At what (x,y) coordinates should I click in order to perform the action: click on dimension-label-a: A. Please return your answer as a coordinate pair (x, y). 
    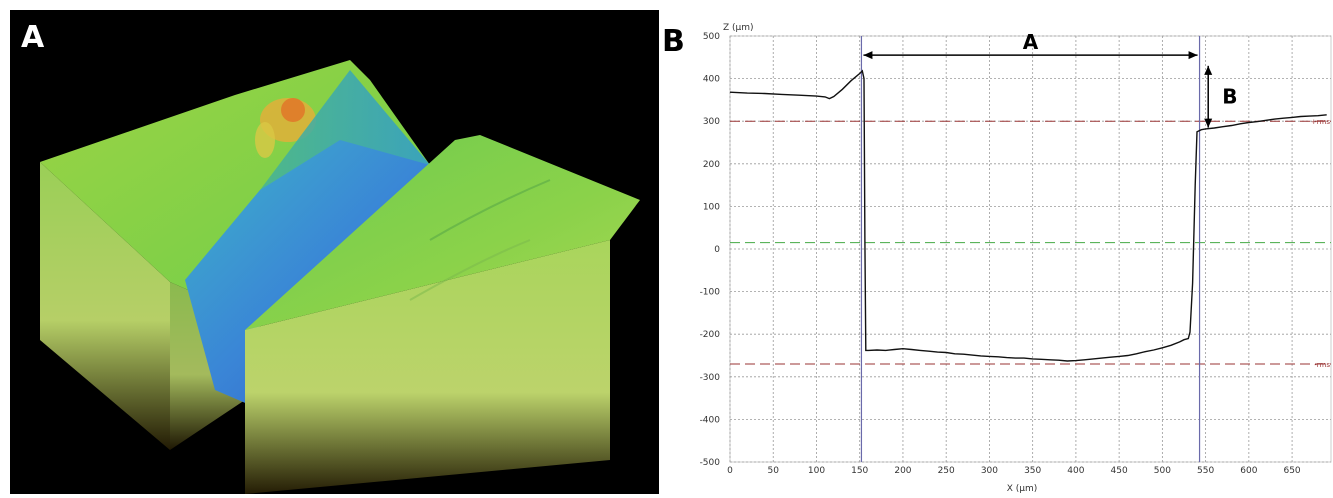
    Looking at the image, I should click on (1031, 42).